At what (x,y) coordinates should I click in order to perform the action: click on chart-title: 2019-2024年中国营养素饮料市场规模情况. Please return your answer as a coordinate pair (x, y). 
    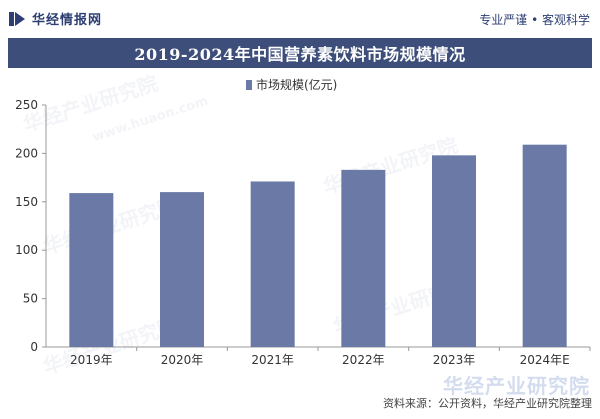
    Looking at the image, I should click on (300, 54).